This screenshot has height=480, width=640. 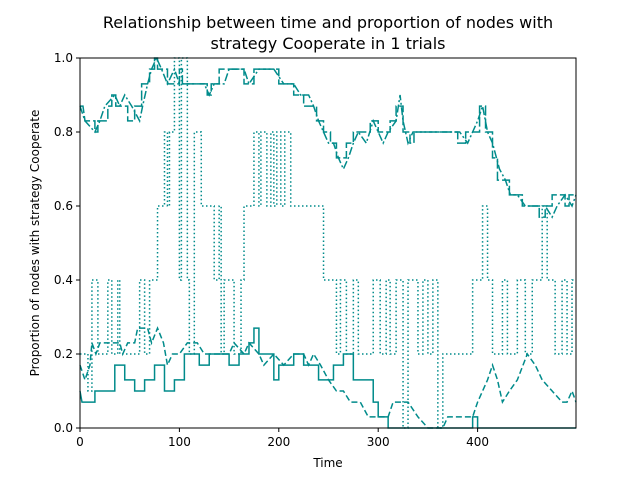 I want to click on chart-title-line-2: strategy Cooperate in 1 trials, so click(x=328, y=43).